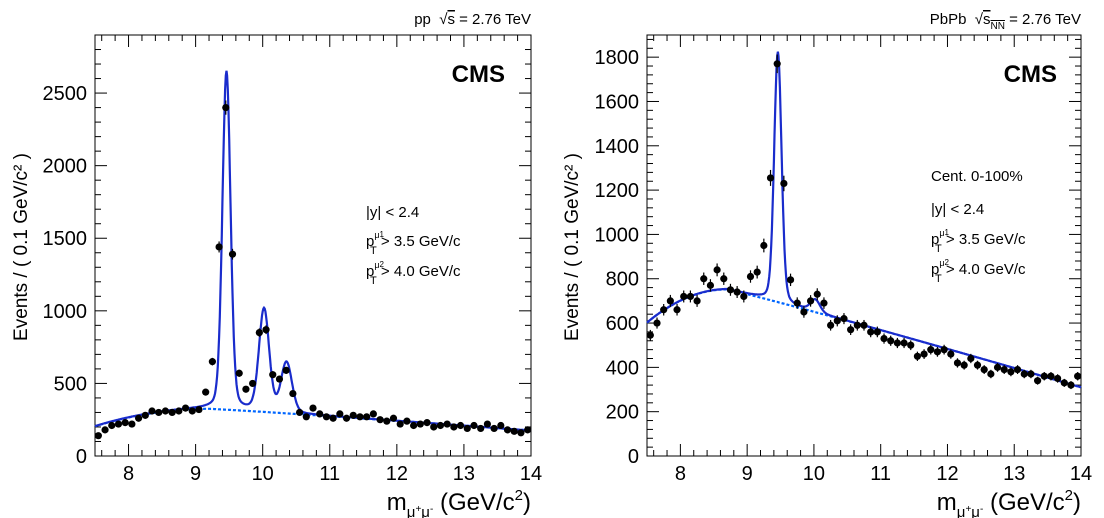 The width and height of the screenshot is (1104, 518). What do you see at coordinates (464, 474) in the screenshot?
I see `x-tick-label: 13` at bounding box center [464, 474].